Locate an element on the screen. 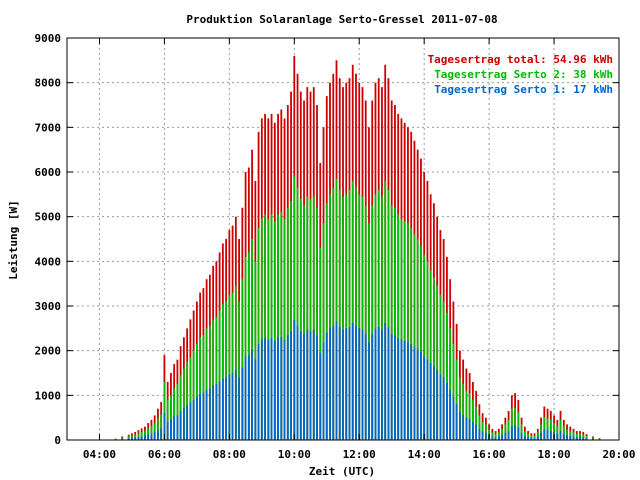  x-tick-label: 20:00 is located at coordinates (618, 454).